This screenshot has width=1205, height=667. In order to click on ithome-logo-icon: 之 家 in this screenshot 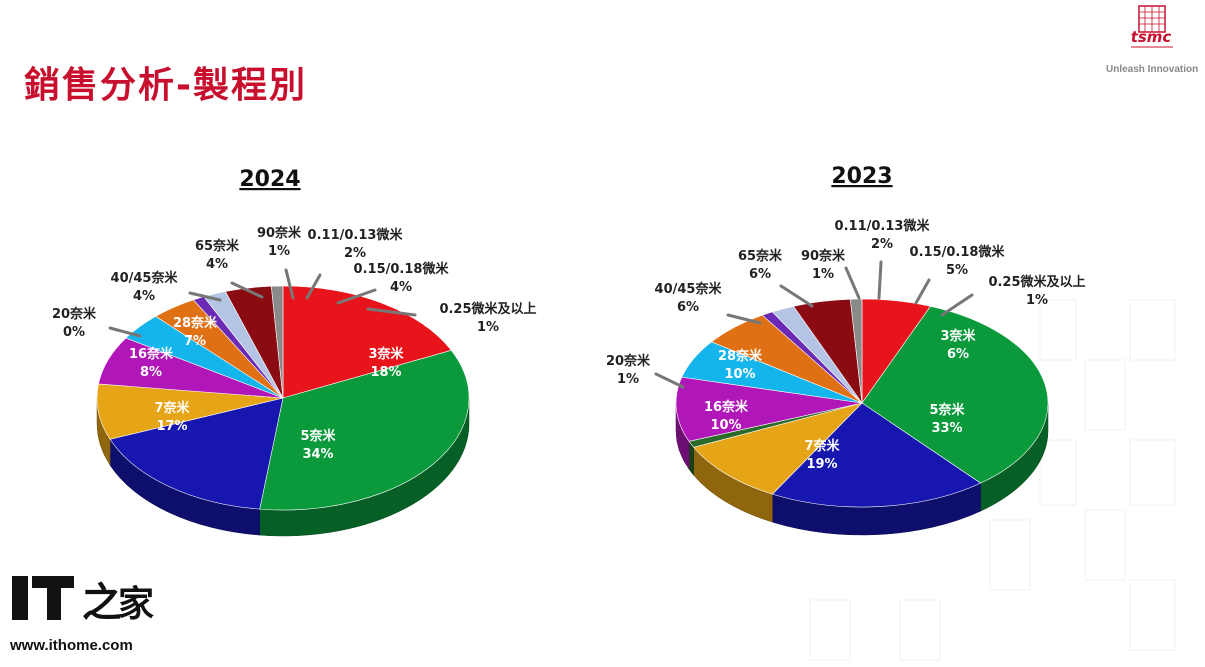, I will do `click(83, 601)`.